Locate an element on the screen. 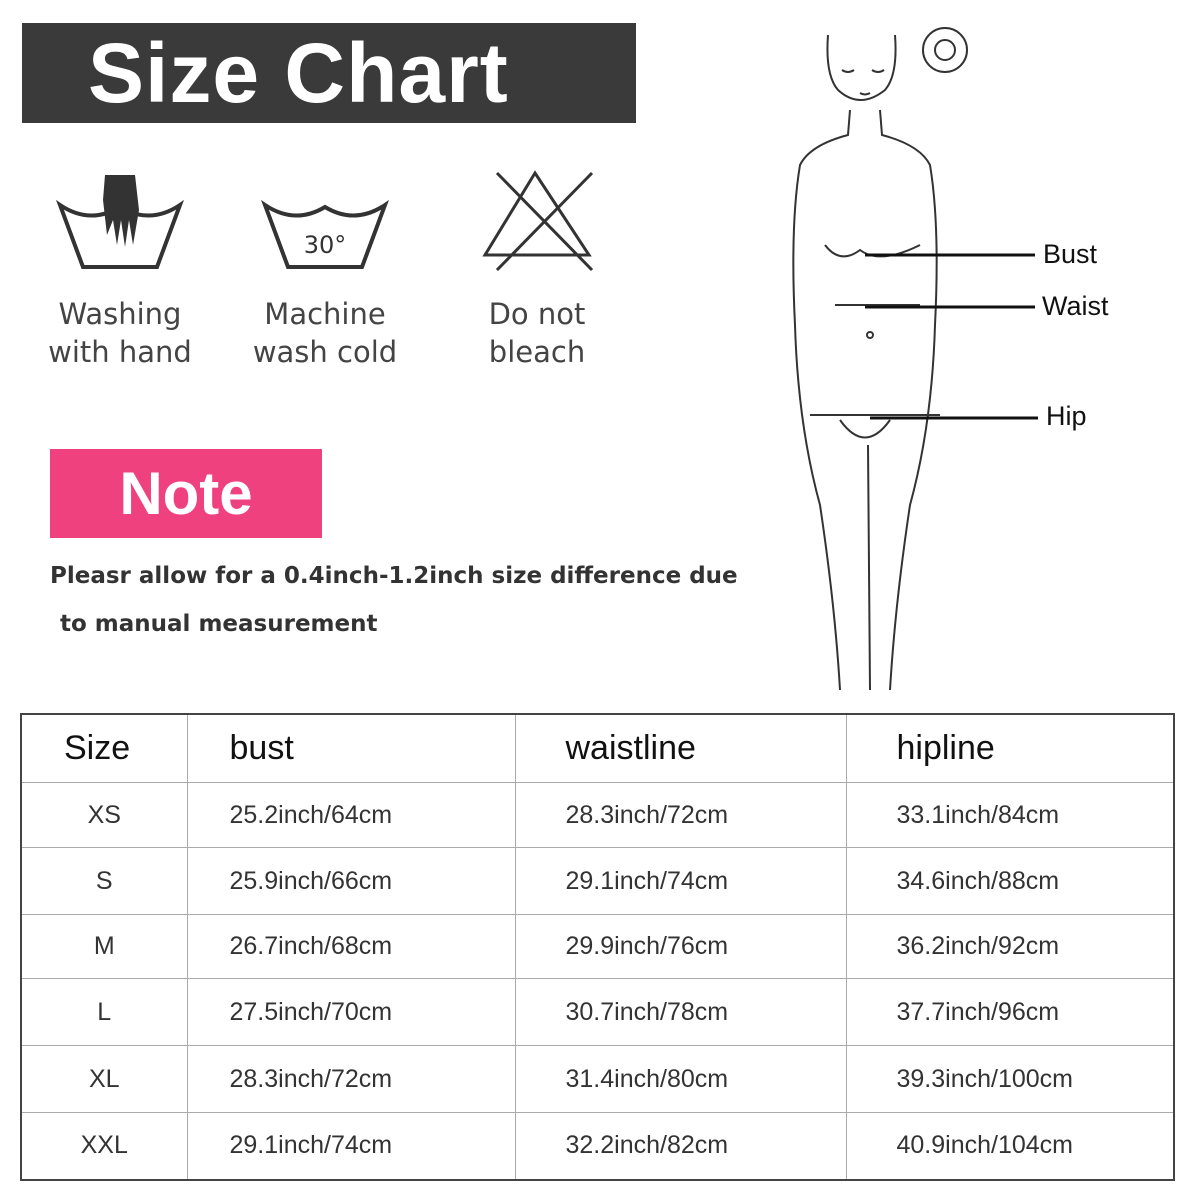 The image size is (1200, 1200). bust-cell: 26.7inch/68cm is located at coordinates (351, 946).